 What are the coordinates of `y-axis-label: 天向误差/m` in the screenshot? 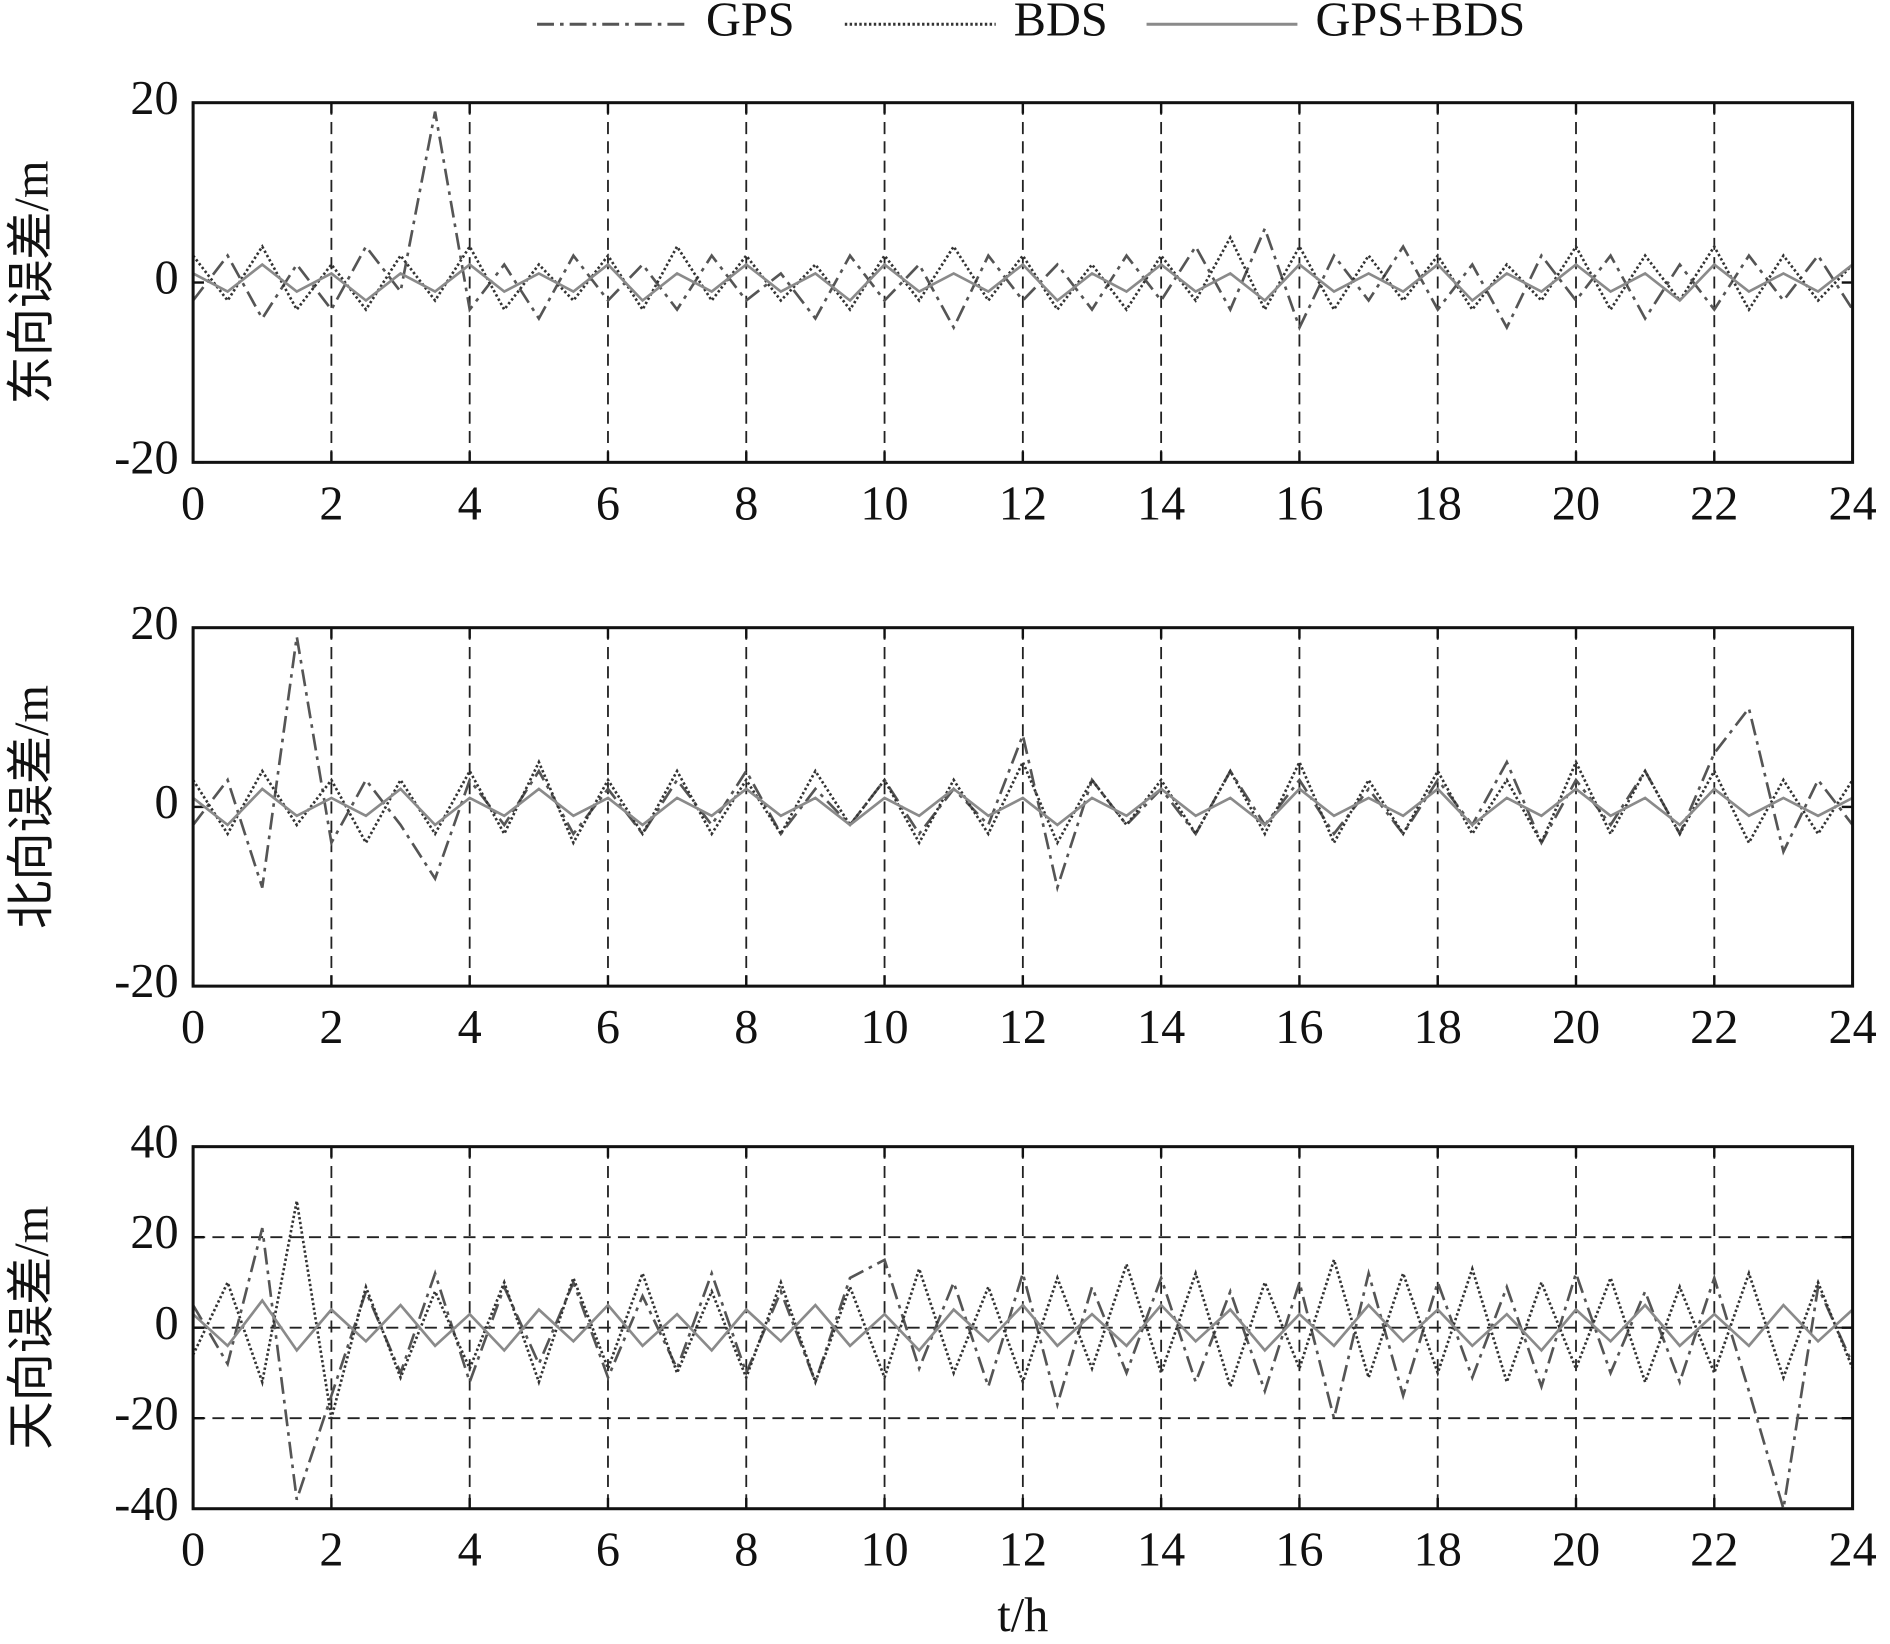 It's located at (31, 1328).